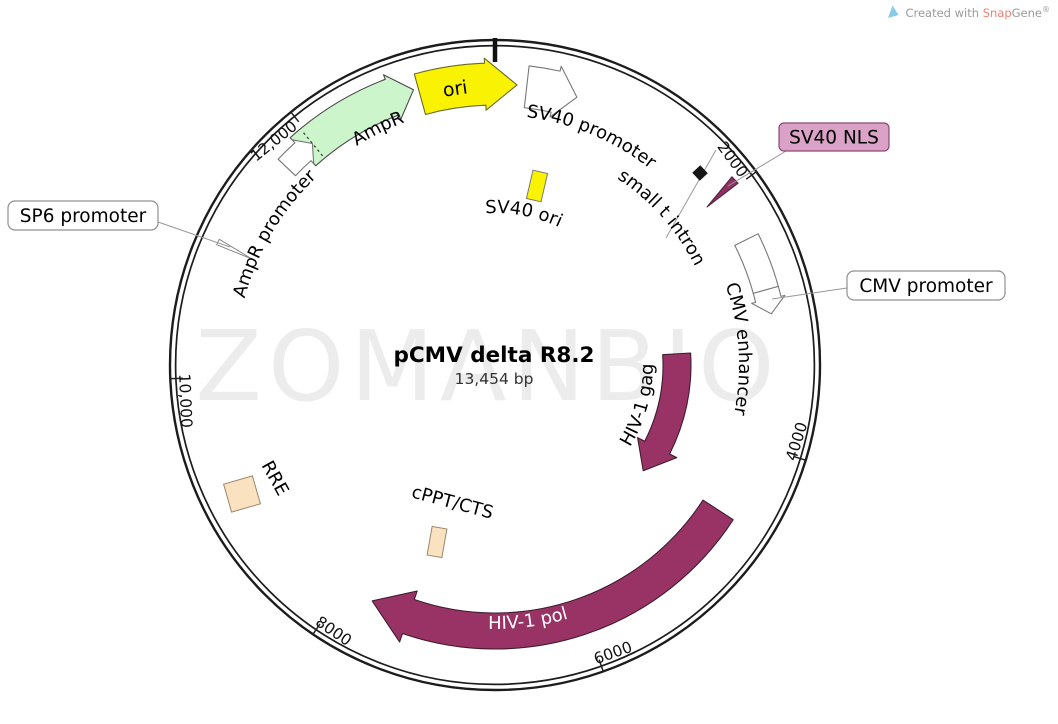 The width and height of the screenshot is (1058, 724). I want to click on callout-sp6-promoter-box, so click(83, 215).